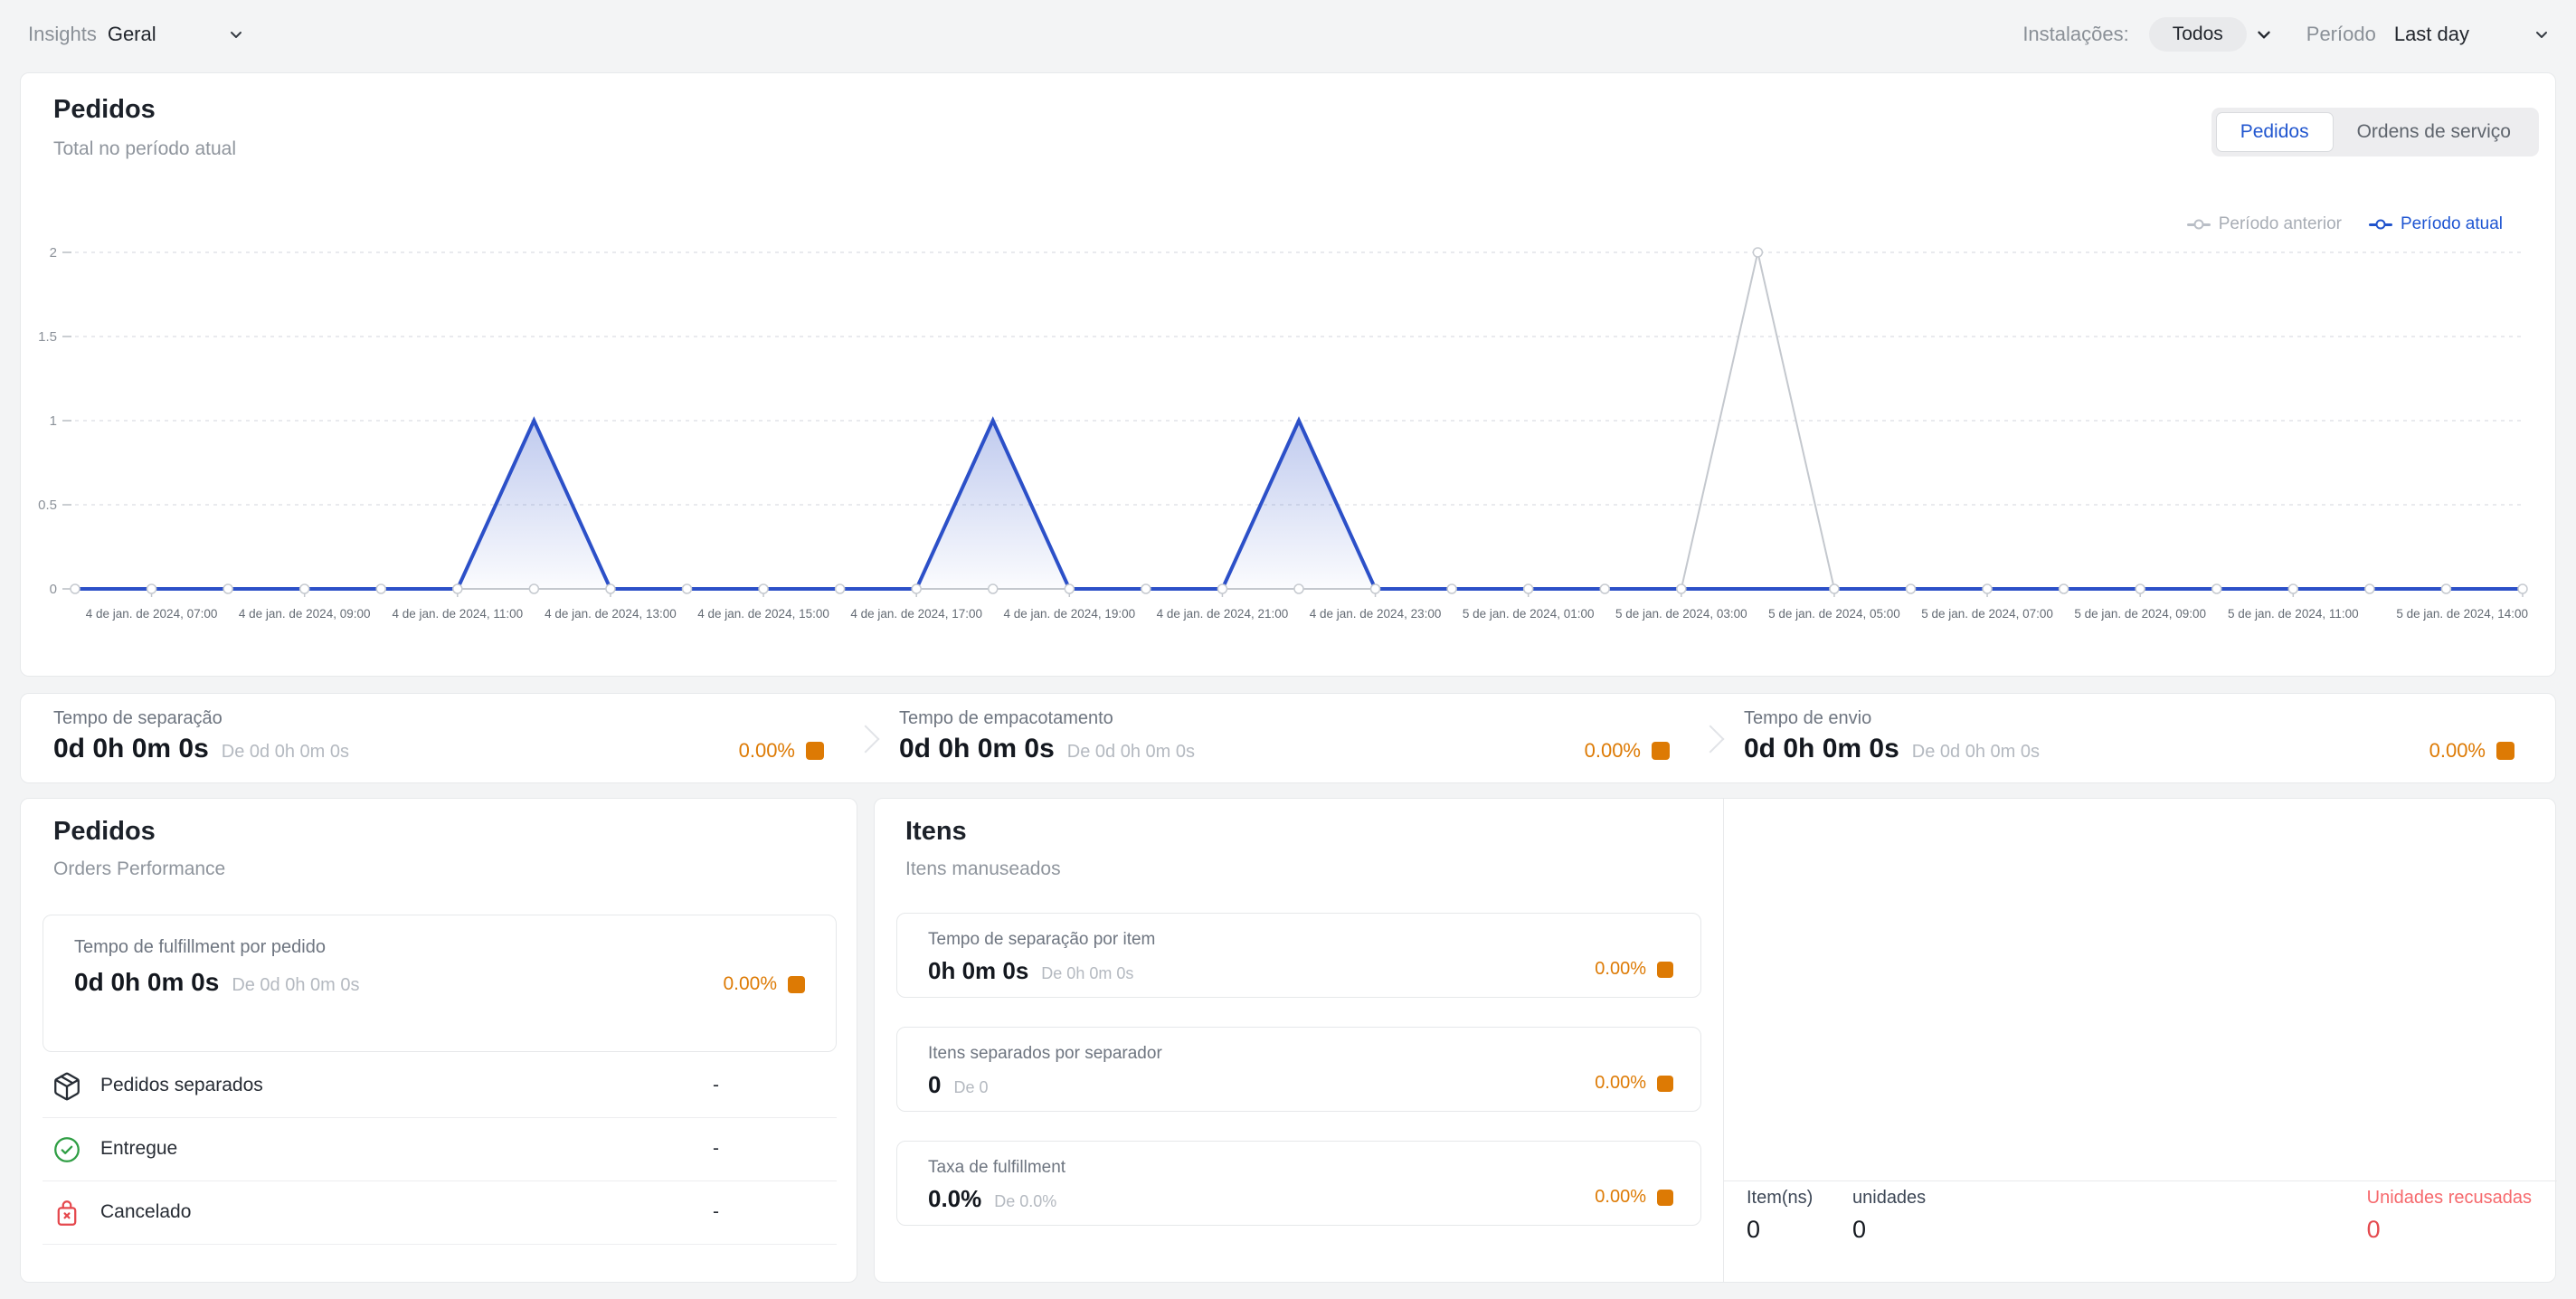  I want to click on period-select: Last day, so click(2431, 34).